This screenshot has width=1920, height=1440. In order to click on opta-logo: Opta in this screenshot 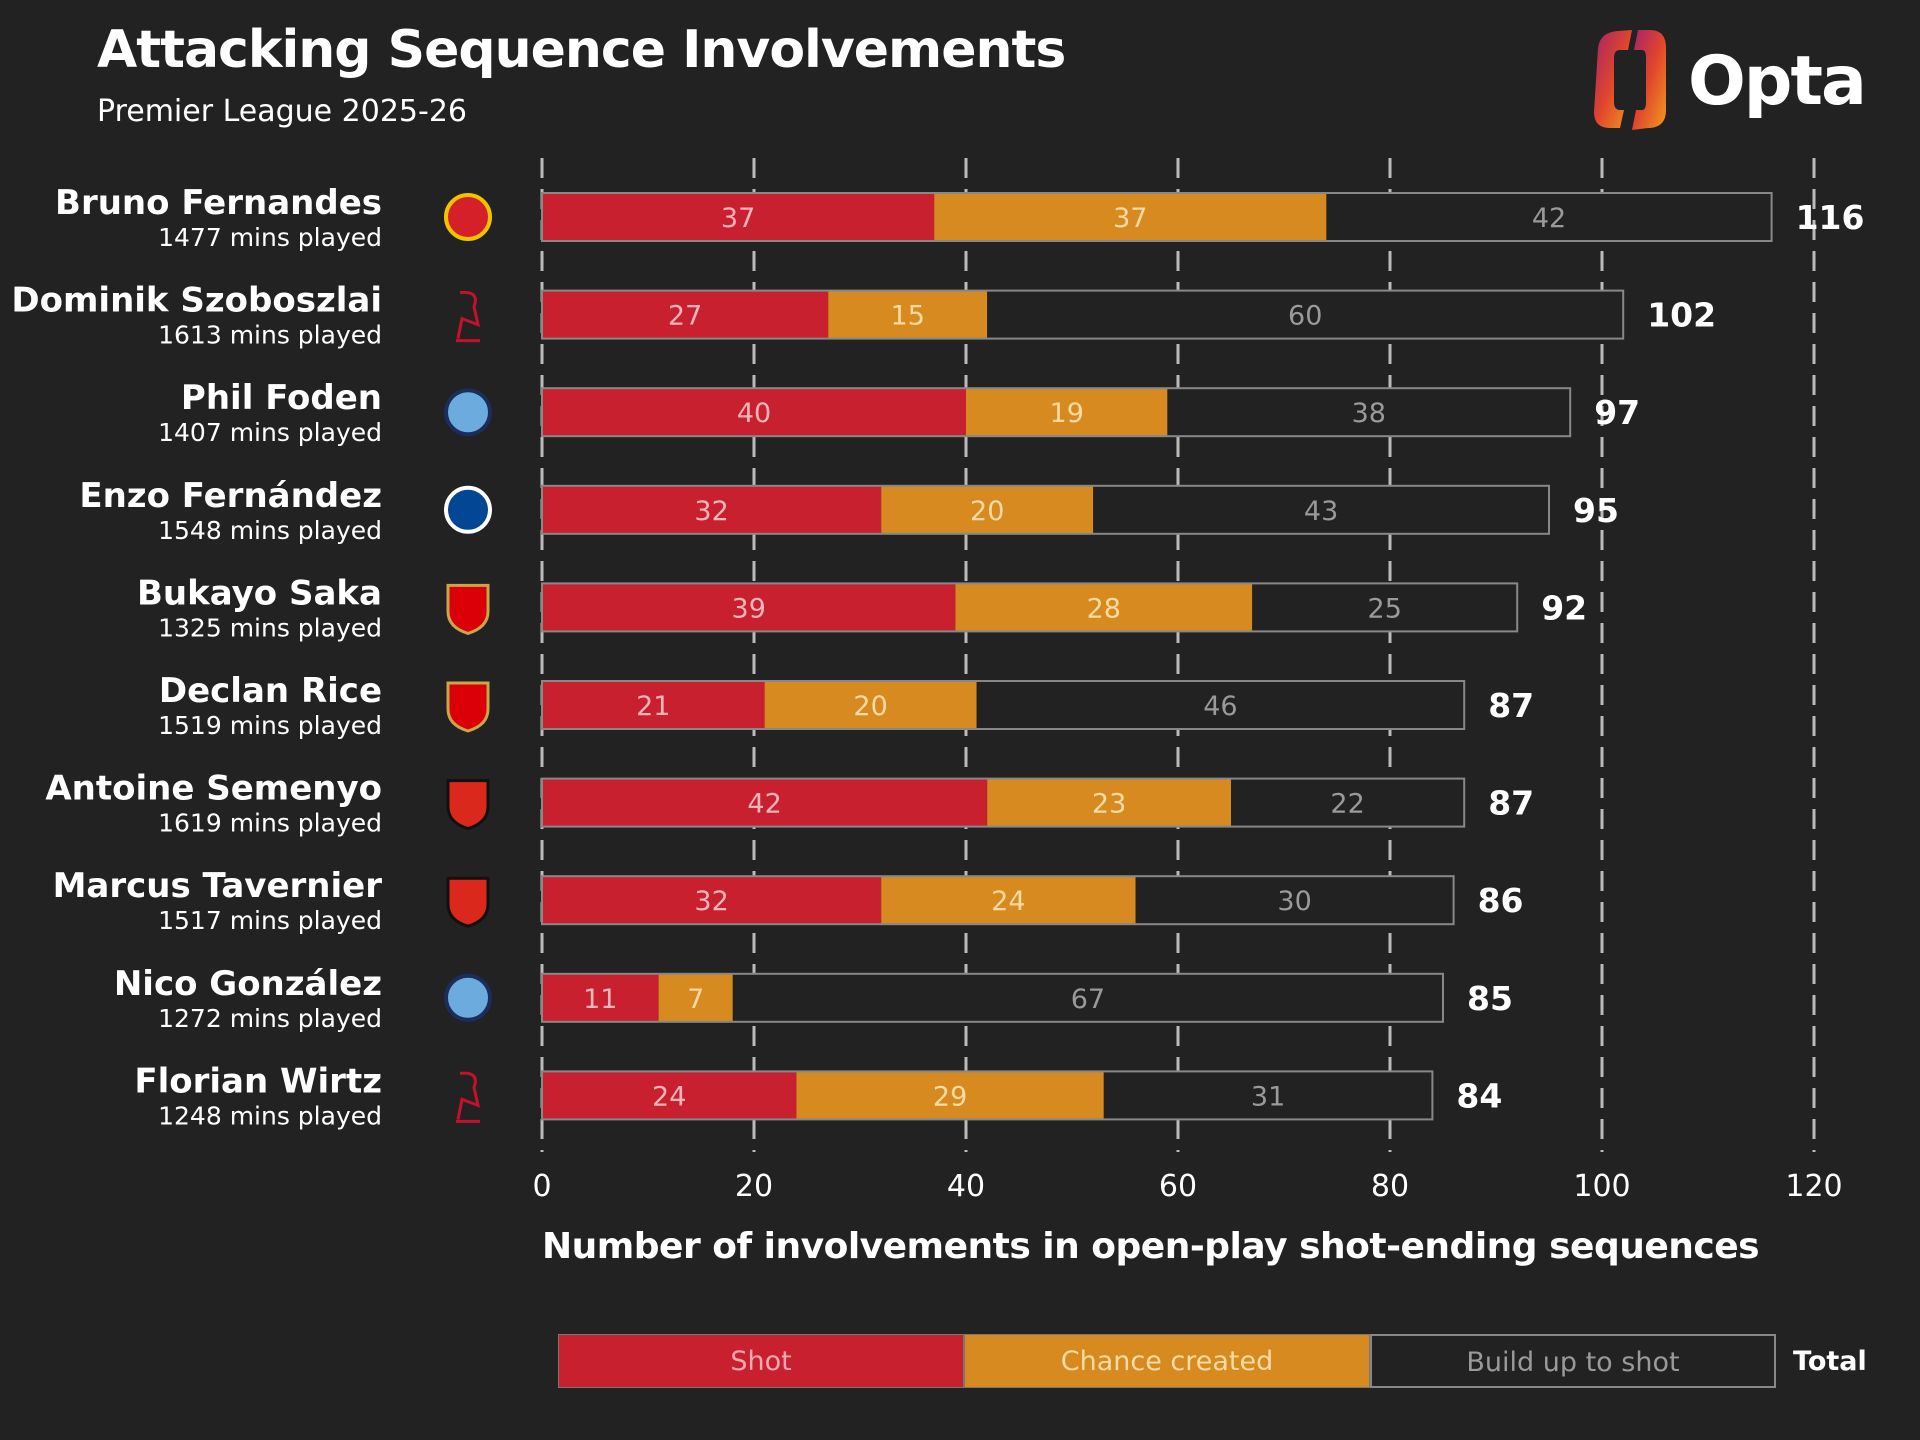, I will do `click(1730, 80)`.